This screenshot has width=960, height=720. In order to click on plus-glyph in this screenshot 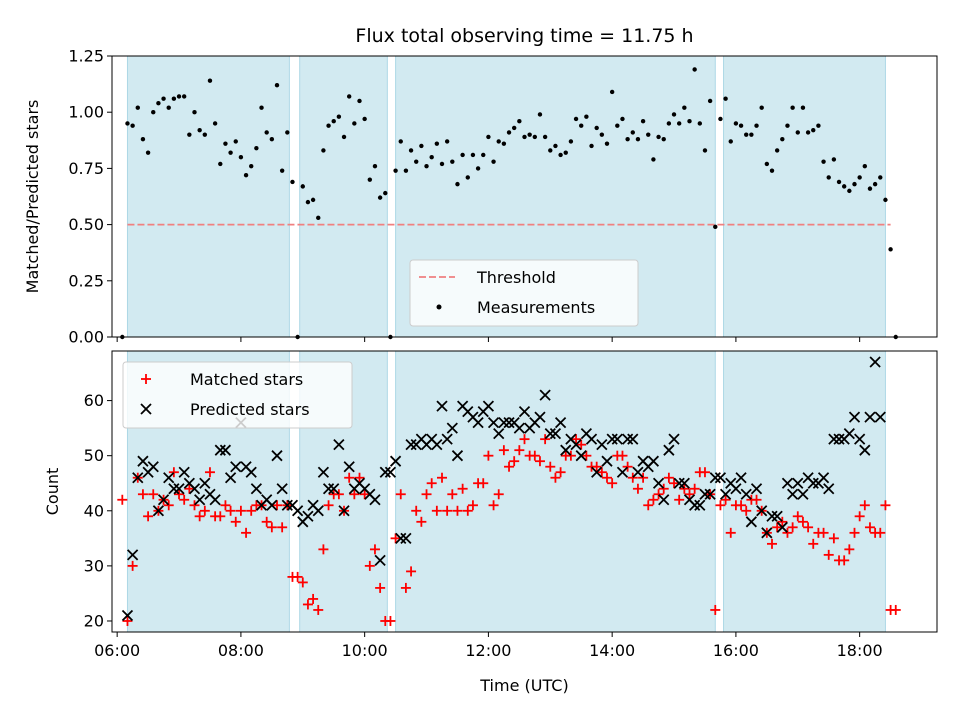, I will do `click(146, 379)`.